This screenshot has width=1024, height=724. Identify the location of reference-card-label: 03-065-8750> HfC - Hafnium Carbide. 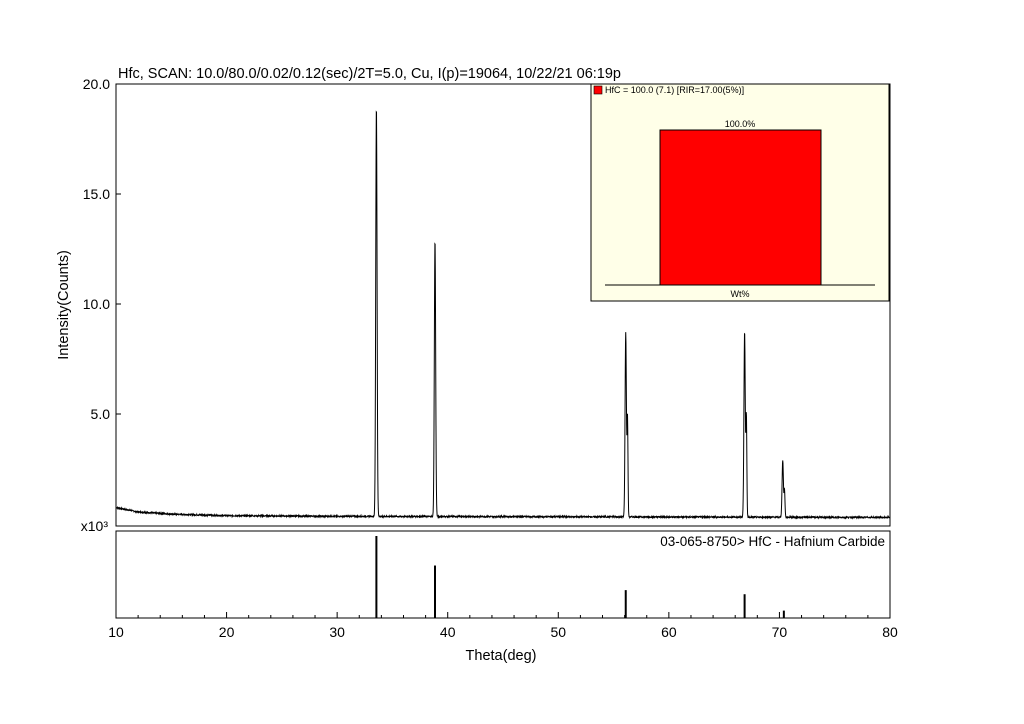
(772, 541).